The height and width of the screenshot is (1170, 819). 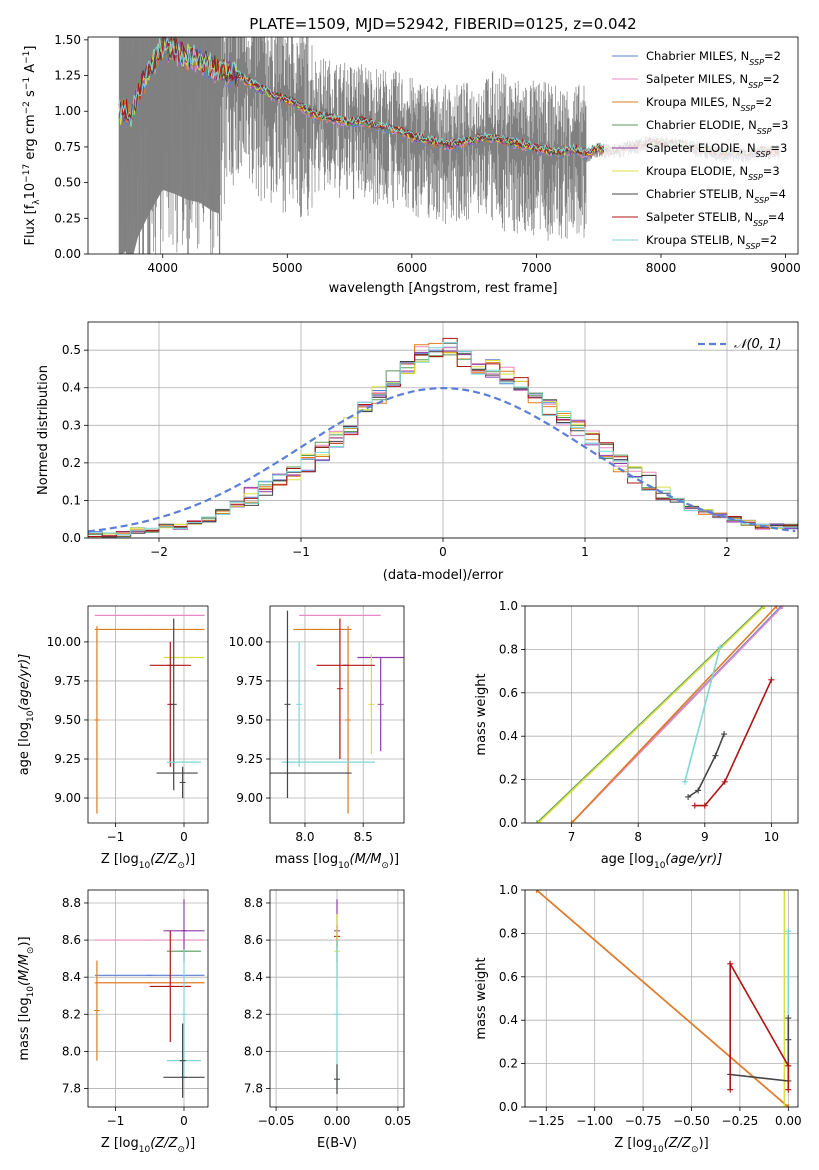 What do you see at coordinates (705, 837) in the screenshot?
I see `x-tick-label: 9` at bounding box center [705, 837].